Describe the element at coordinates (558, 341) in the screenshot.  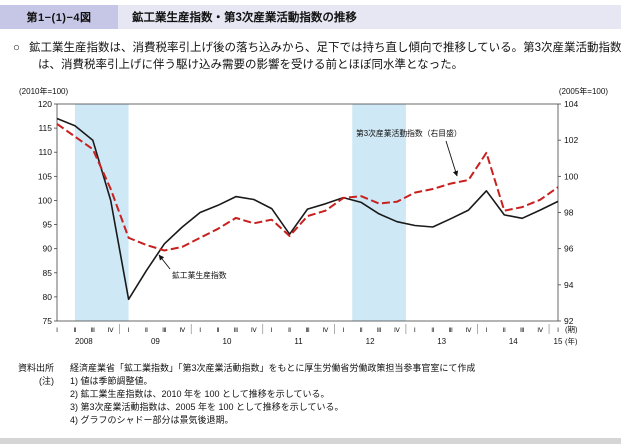
I see `x-axis-year-label: 15` at that location.